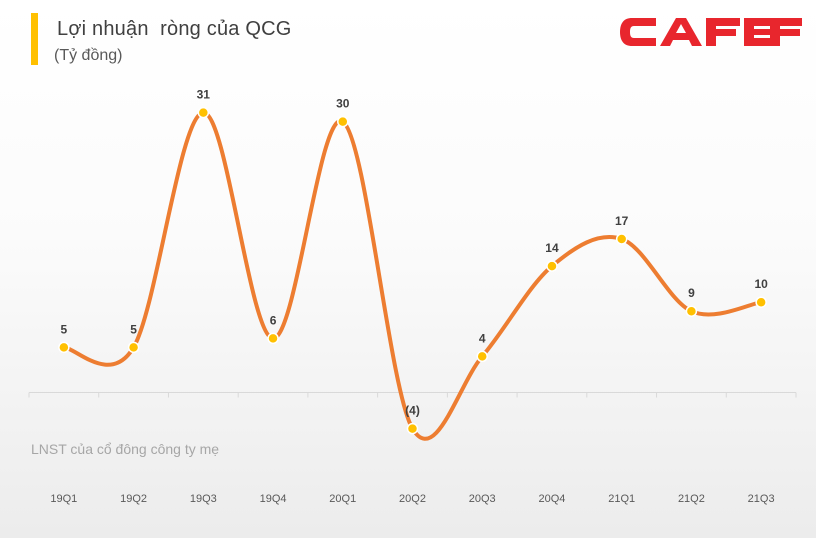 The width and height of the screenshot is (816, 538). Describe the element at coordinates (125, 449) in the screenshot. I see `footnote: LNST của cổ đông công ty mẹ` at that location.